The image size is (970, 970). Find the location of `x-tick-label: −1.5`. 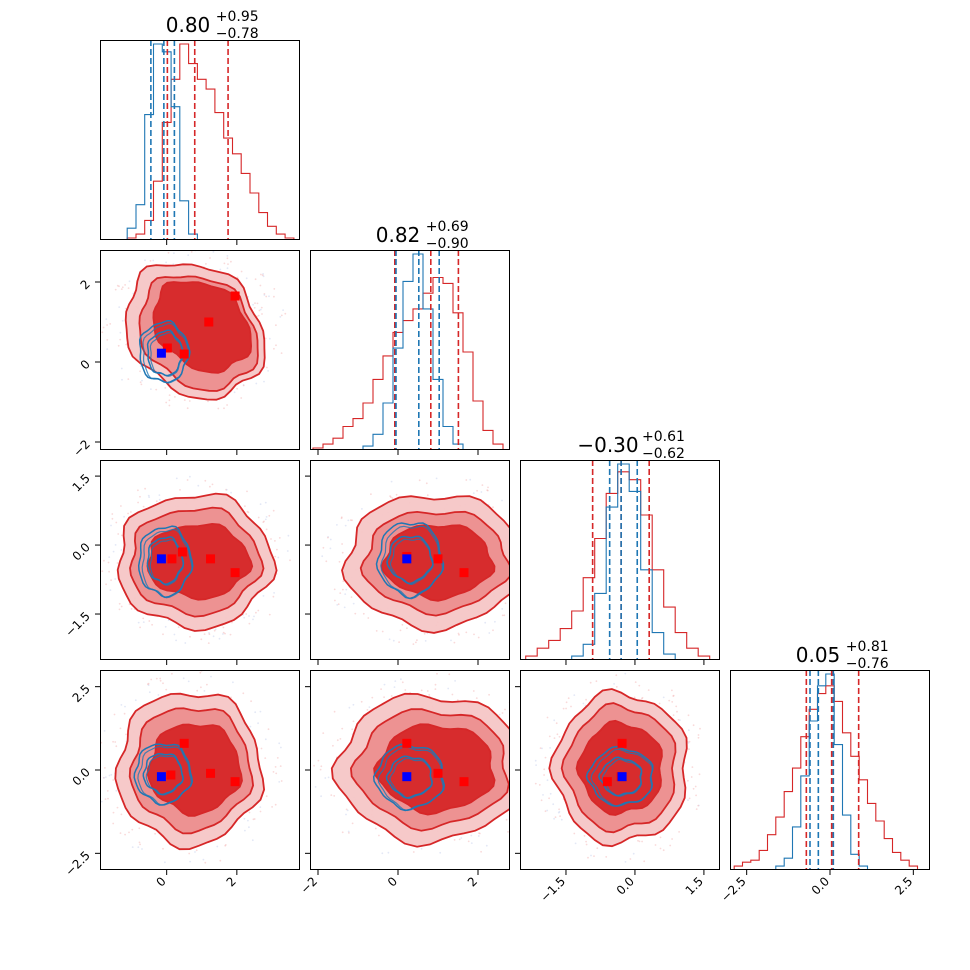

x-tick-label: −1.5 is located at coordinates (553, 889).